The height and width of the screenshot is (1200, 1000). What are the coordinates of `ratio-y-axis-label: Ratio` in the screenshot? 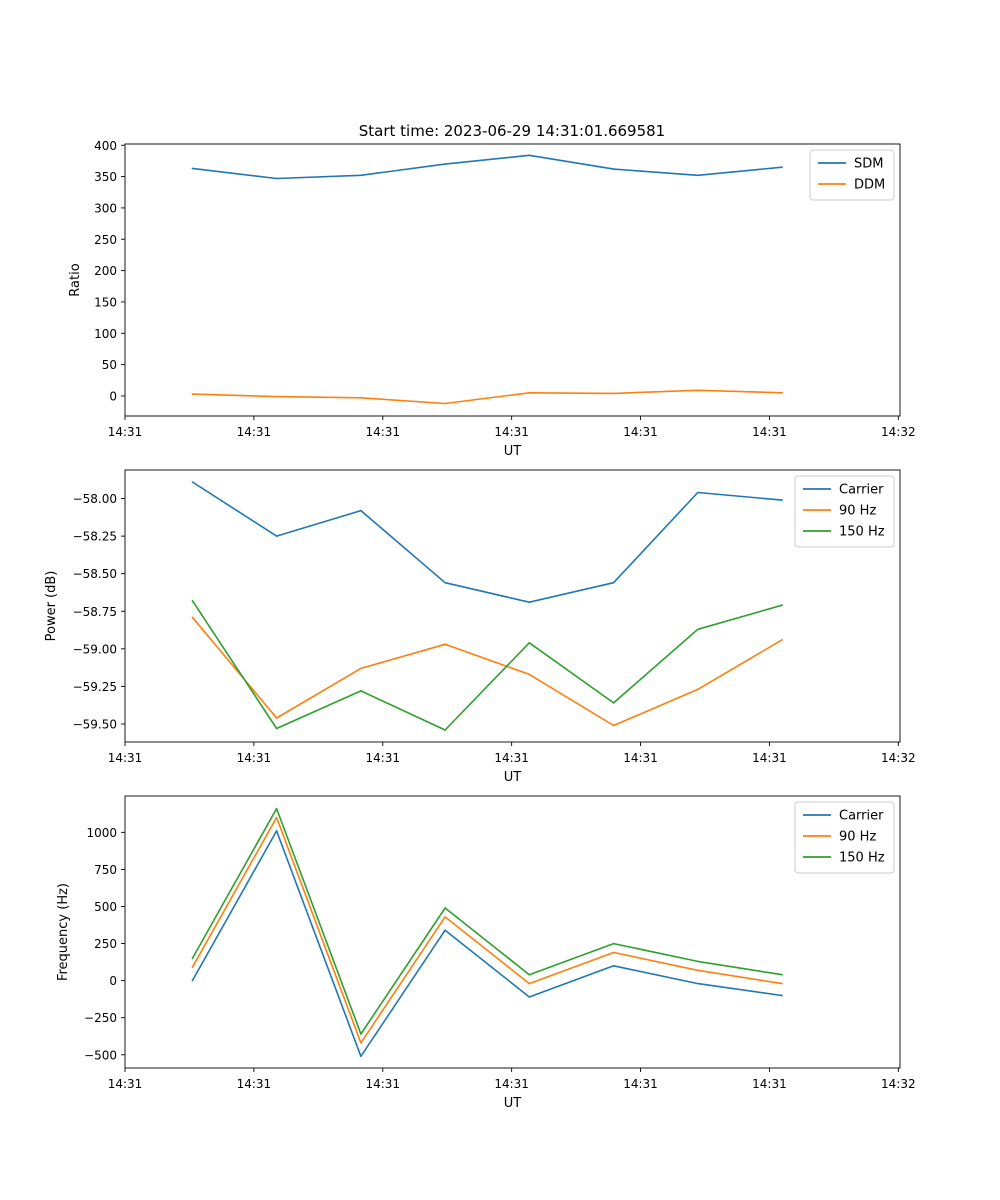 It's located at (75, 279).